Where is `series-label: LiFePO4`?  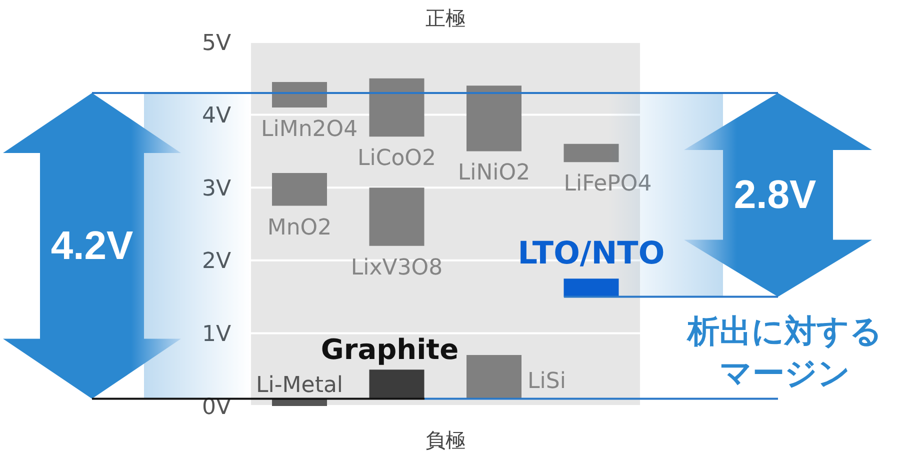
series-label: LiFePO4 is located at coordinates (608, 184).